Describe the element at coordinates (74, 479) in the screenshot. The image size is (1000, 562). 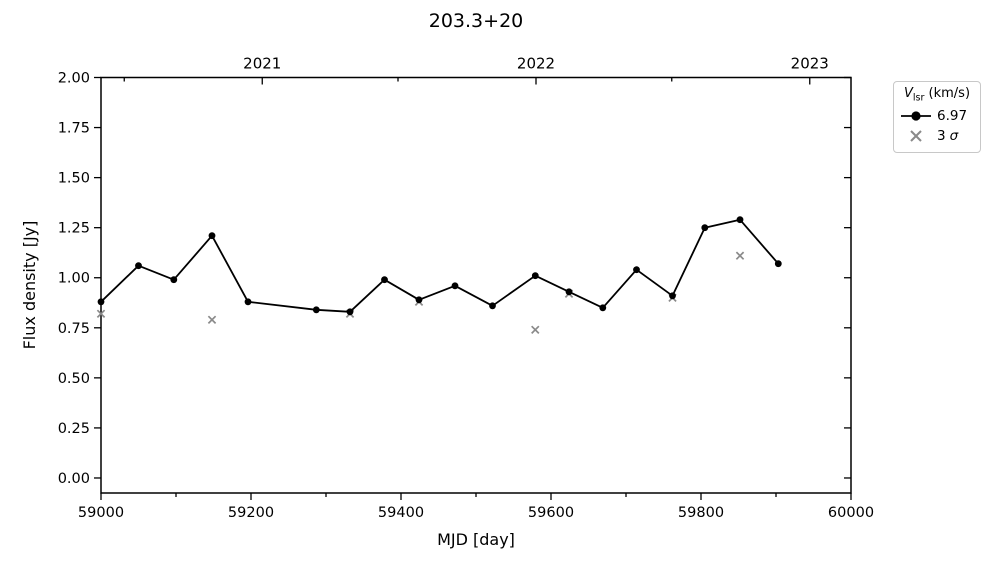
I see `y-tick-label: 0.00` at that location.